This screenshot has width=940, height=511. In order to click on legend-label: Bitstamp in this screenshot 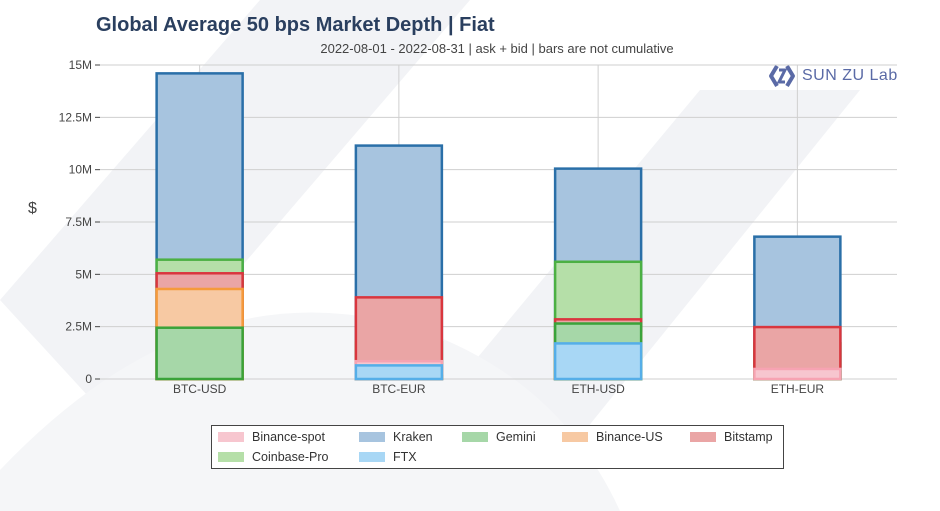, I will do `click(748, 437)`.